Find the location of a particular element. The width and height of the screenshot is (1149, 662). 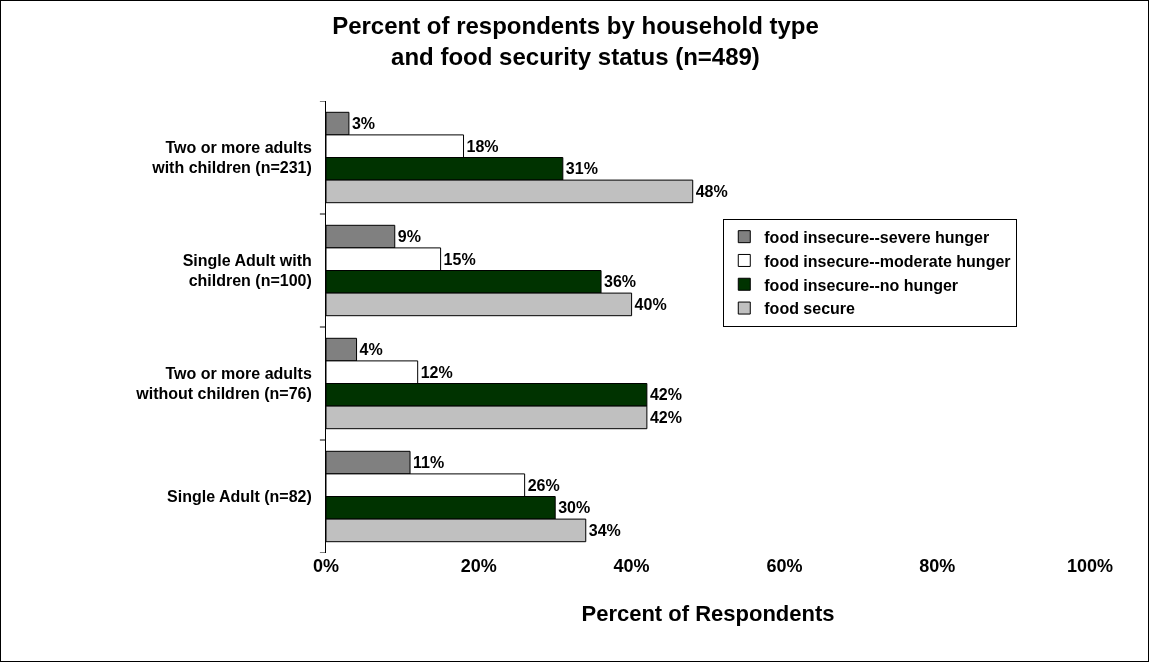

x-tick-label: 0% is located at coordinates (326, 566).